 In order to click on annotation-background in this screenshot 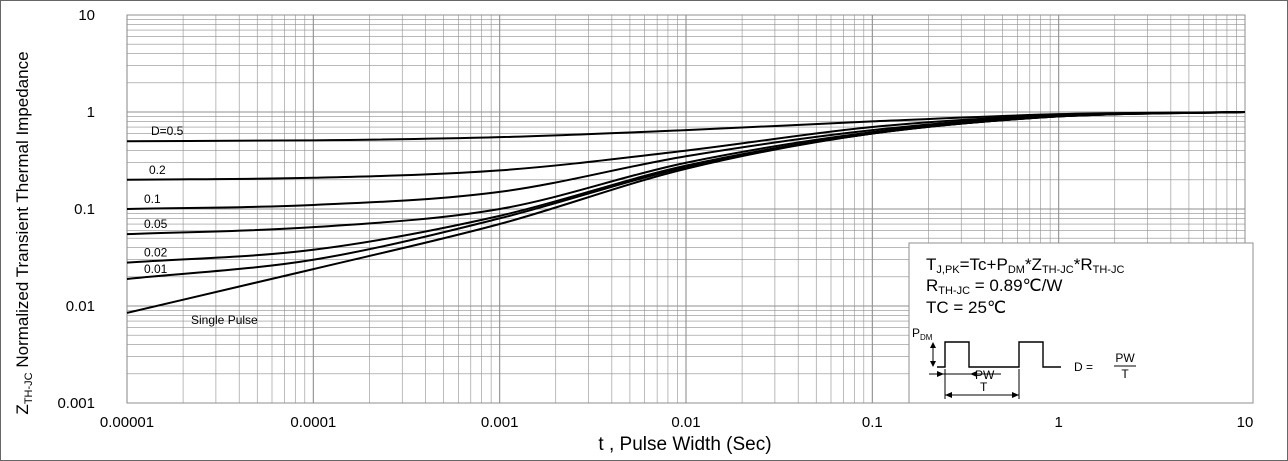, I will do `click(1081, 323)`.